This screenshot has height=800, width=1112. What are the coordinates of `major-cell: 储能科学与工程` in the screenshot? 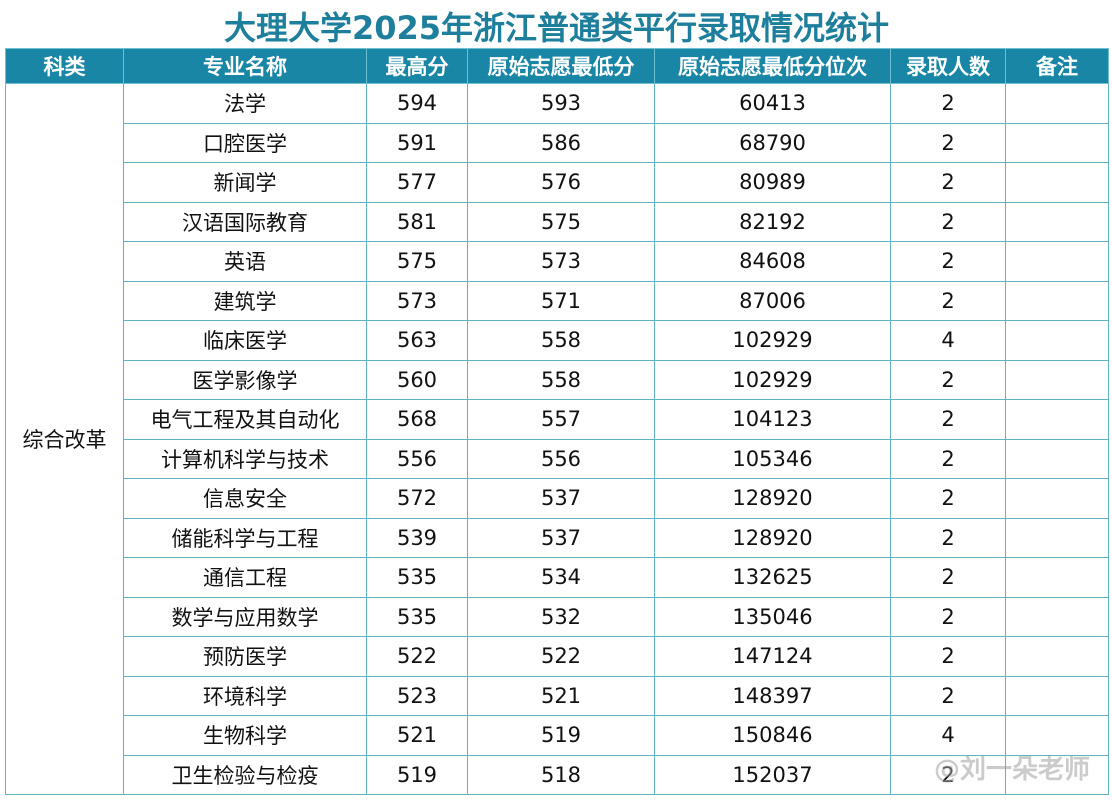 It's located at (245, 537).